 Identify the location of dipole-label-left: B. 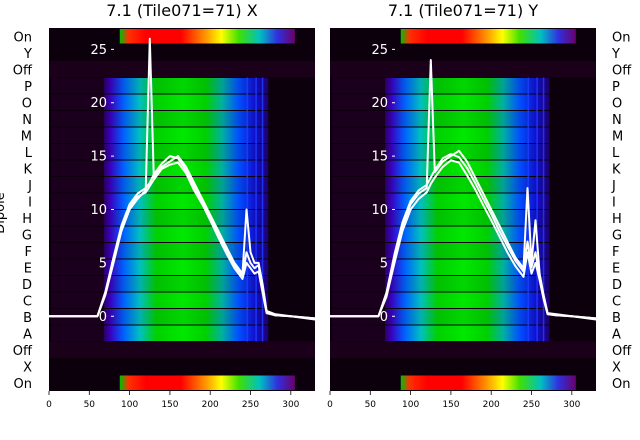
(27, 318).